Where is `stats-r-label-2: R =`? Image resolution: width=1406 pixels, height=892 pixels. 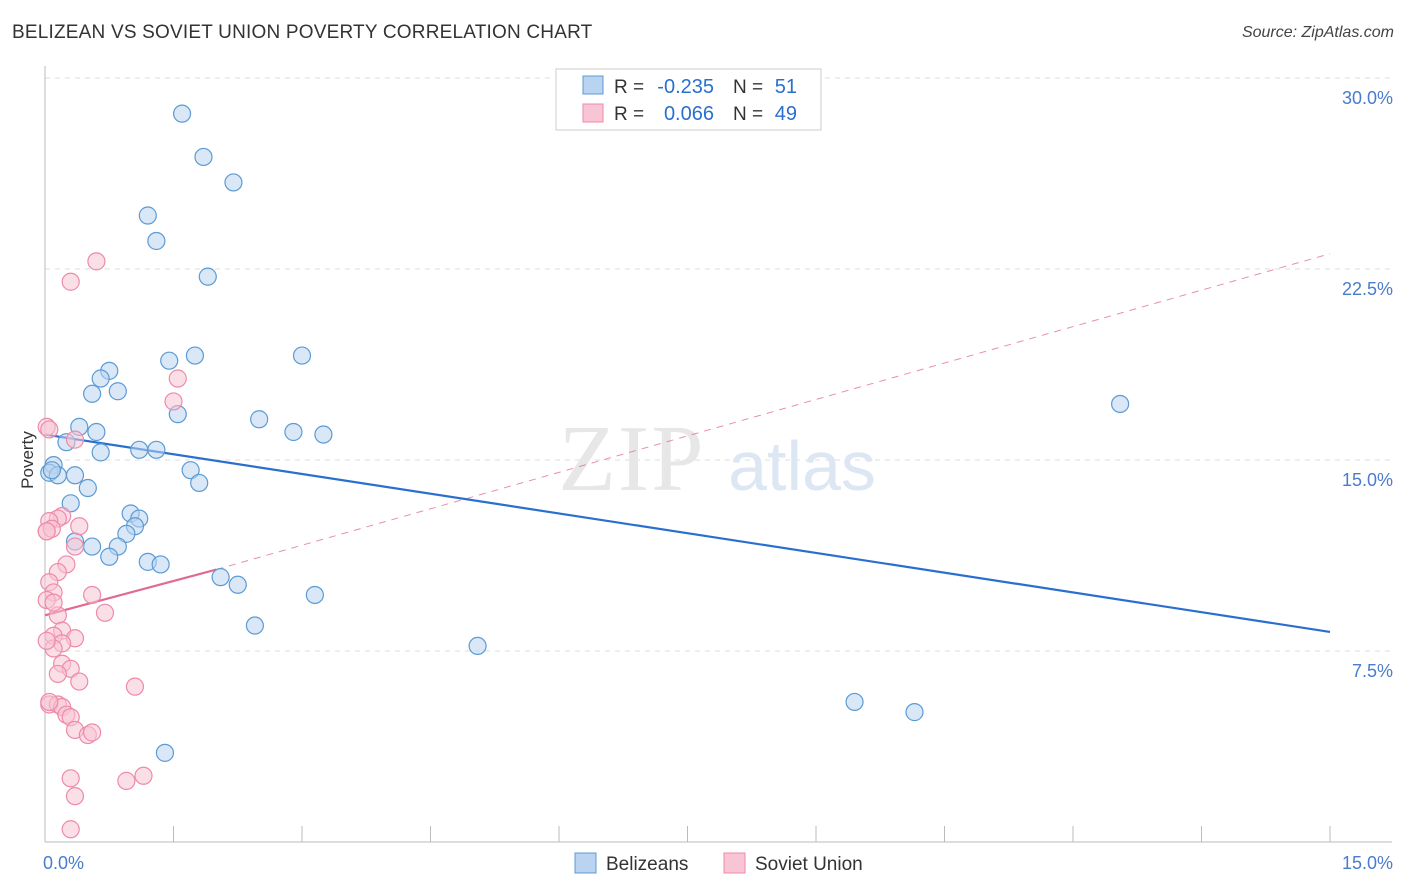 stats-r-label-2: R = is located at coordinates (629, 114).